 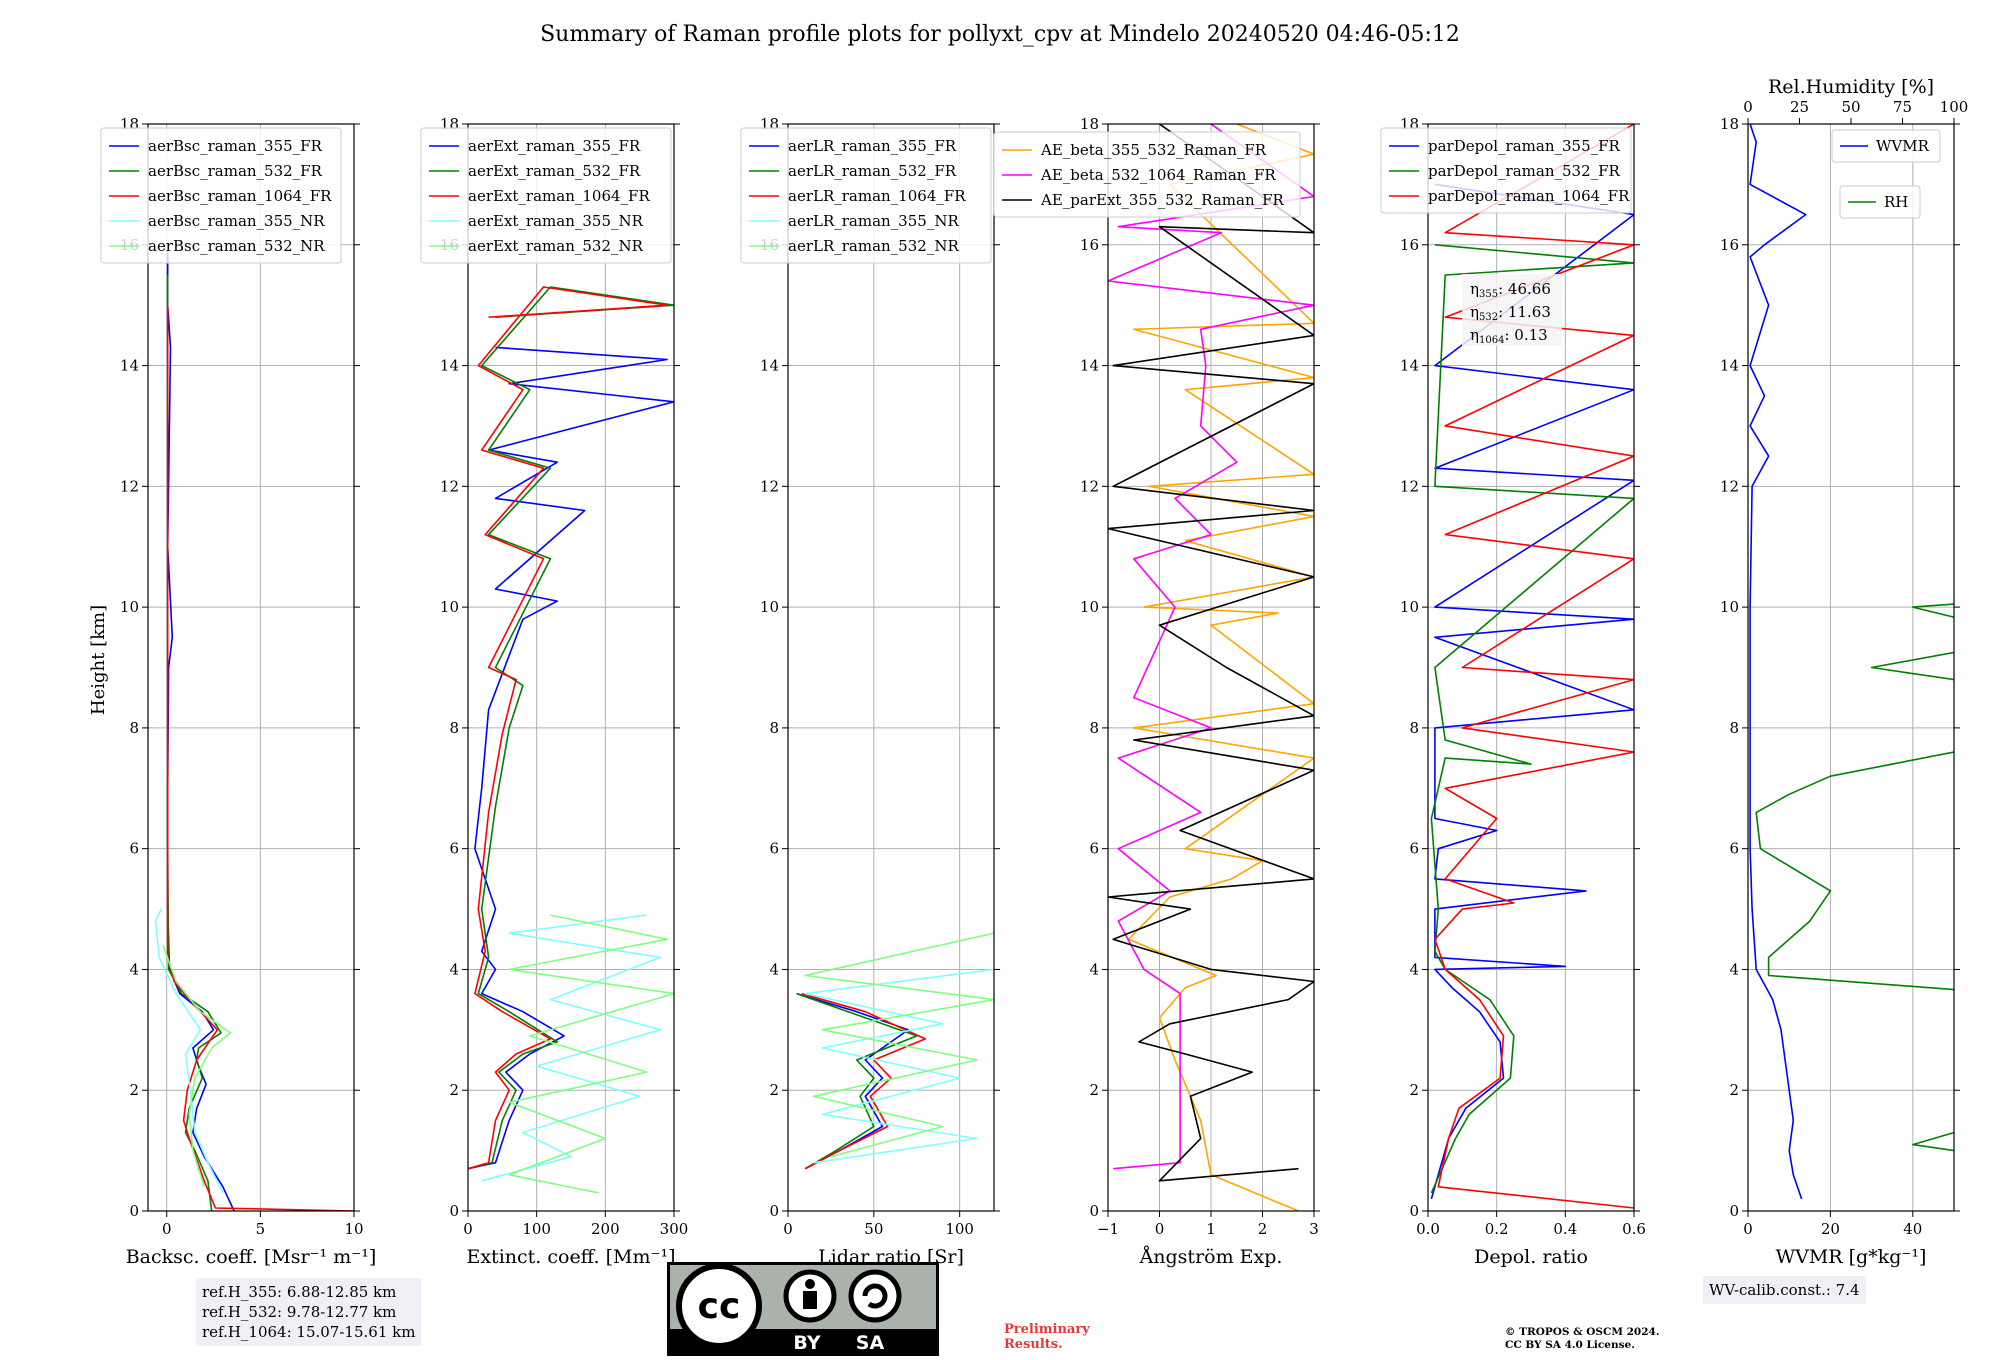 What do you see at coordinates (559, 196) in the screenshot?
I see `legend-label: aerExt_raman_1064_FR` at bounding box center [559, 196].